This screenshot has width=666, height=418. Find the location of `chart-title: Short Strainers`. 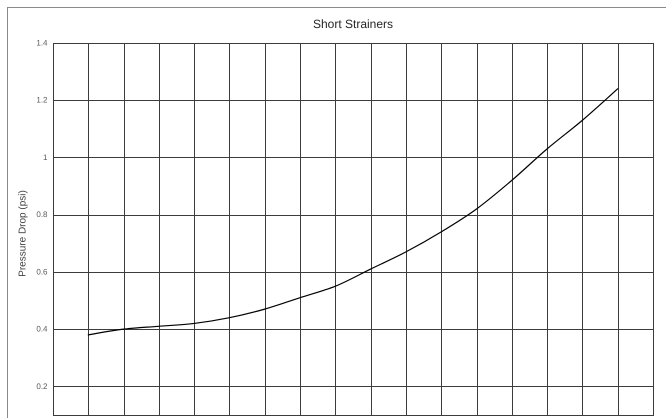

chart-title: Short Strainers is located at coordinates (353, 24).